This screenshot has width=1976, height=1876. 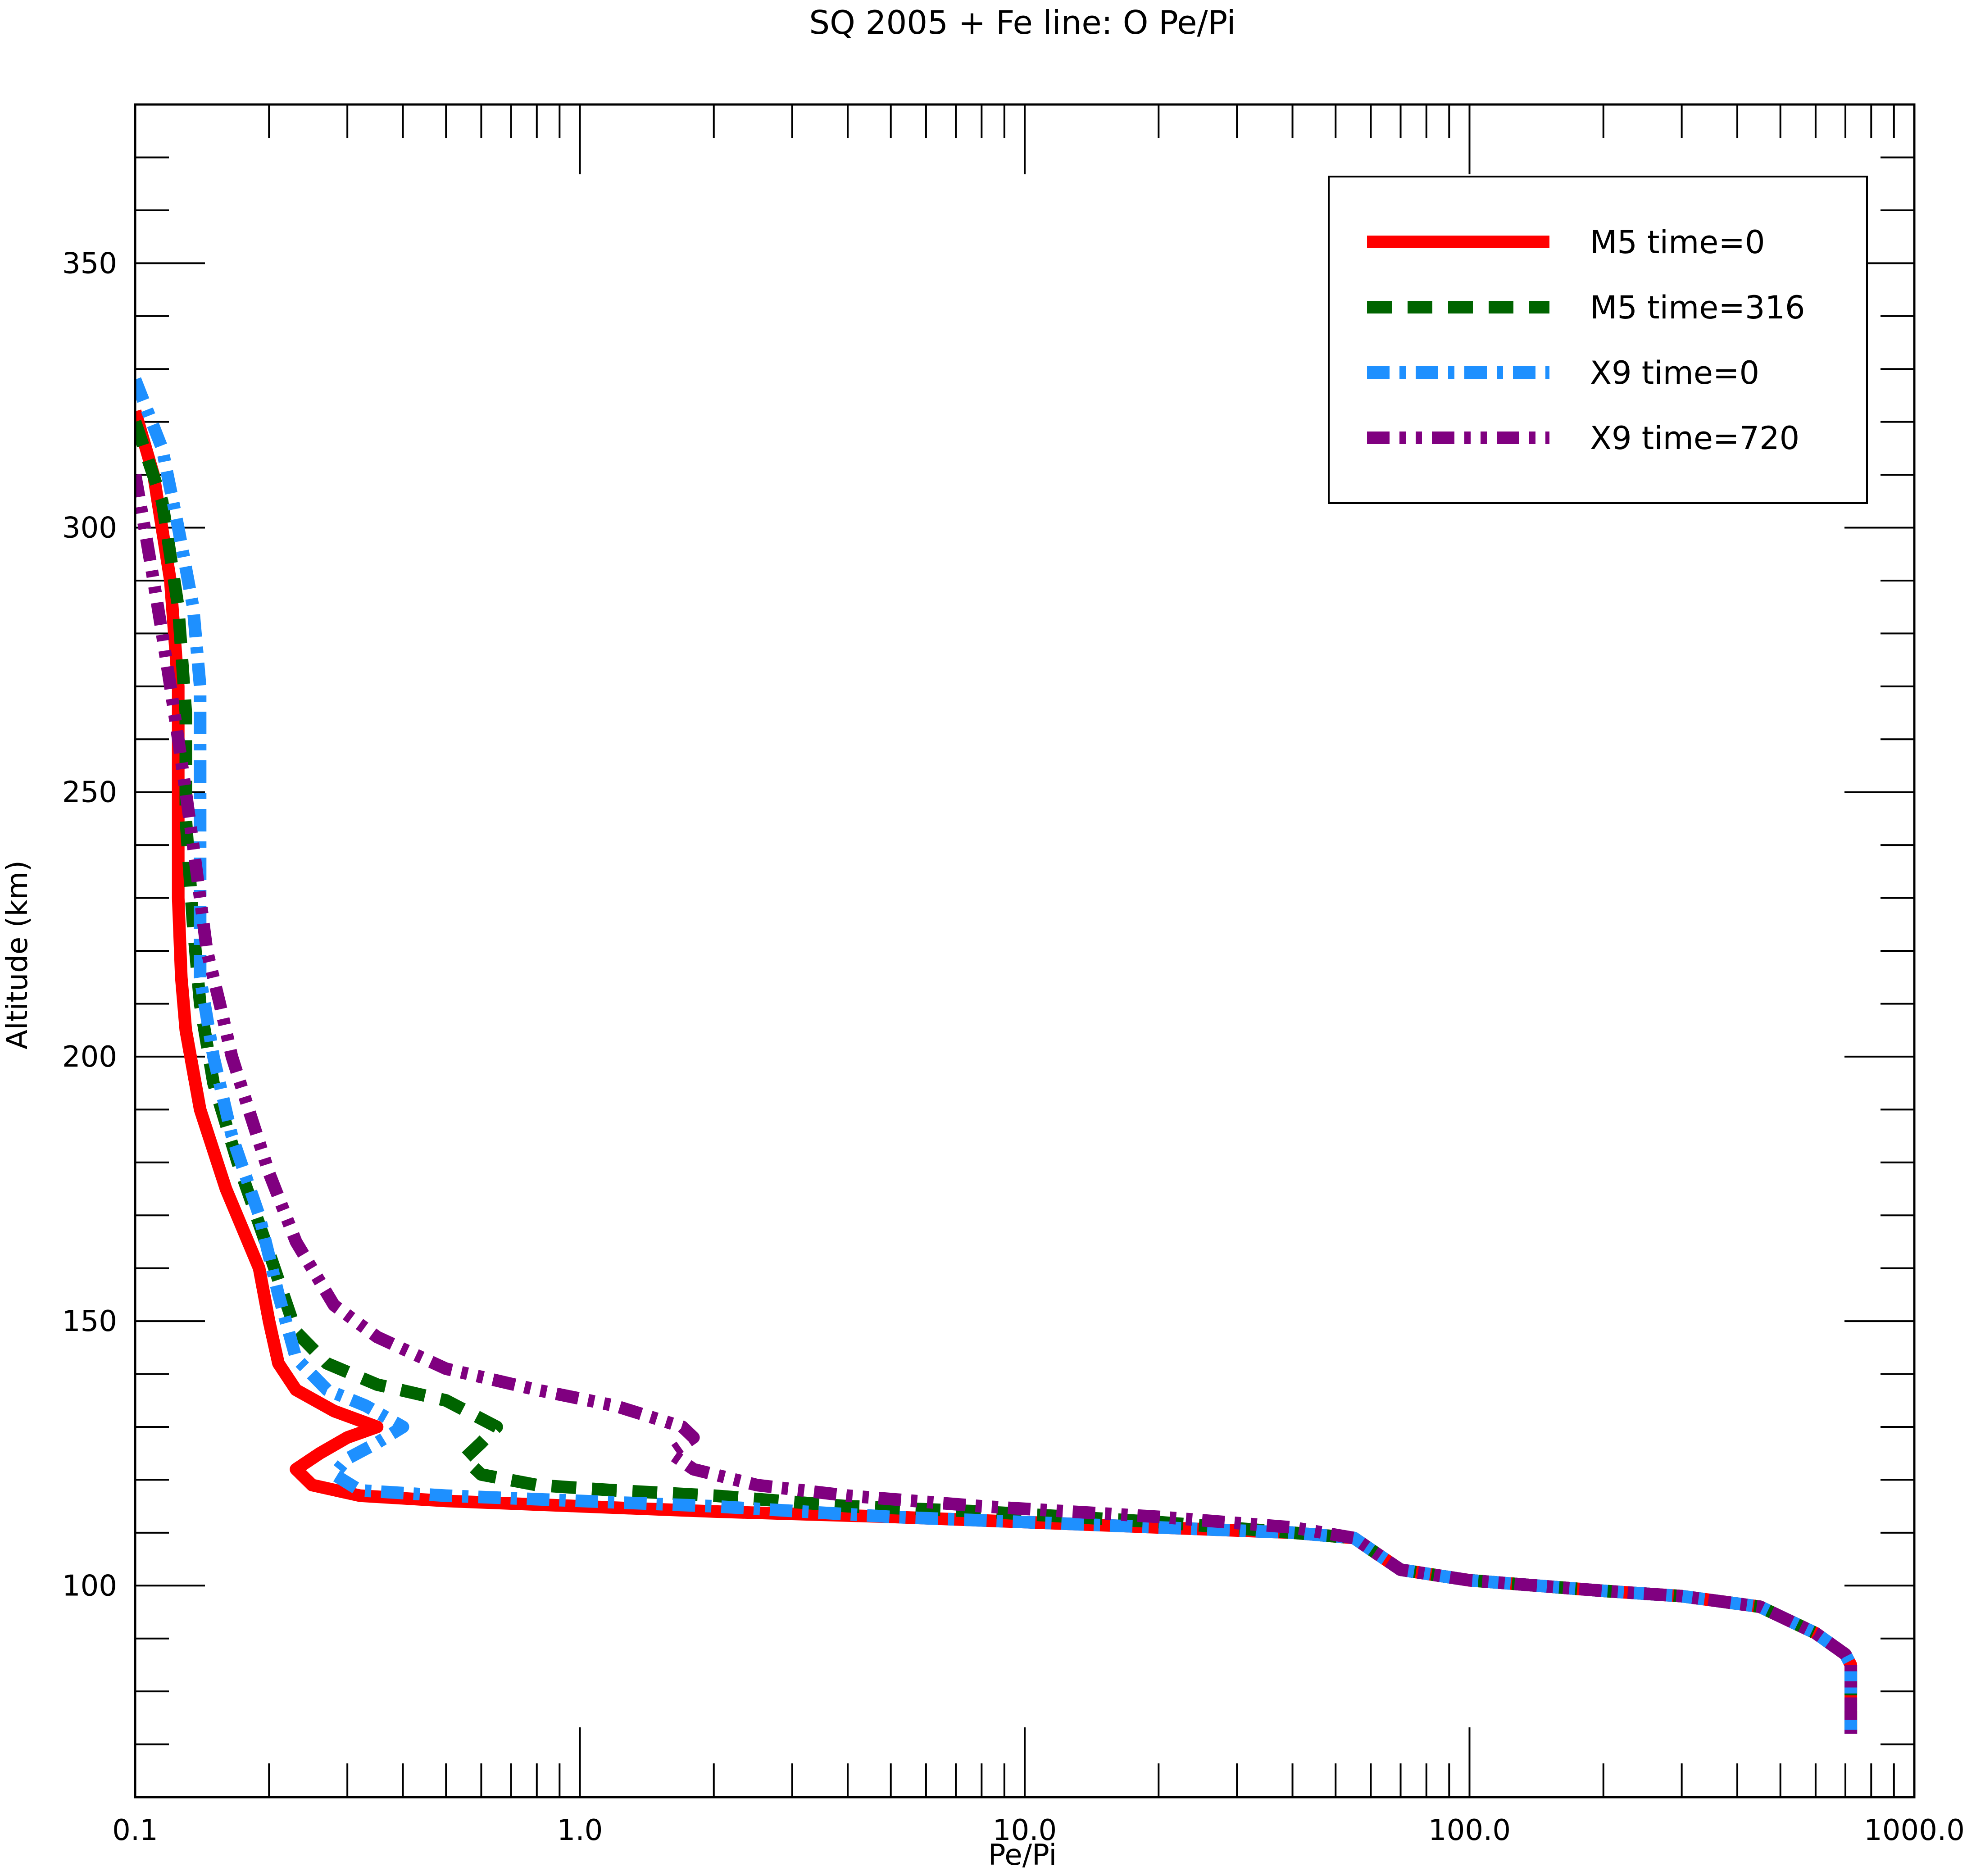 I want to click on x-tick-label: 10.0, so click(x=1025, y=1830).